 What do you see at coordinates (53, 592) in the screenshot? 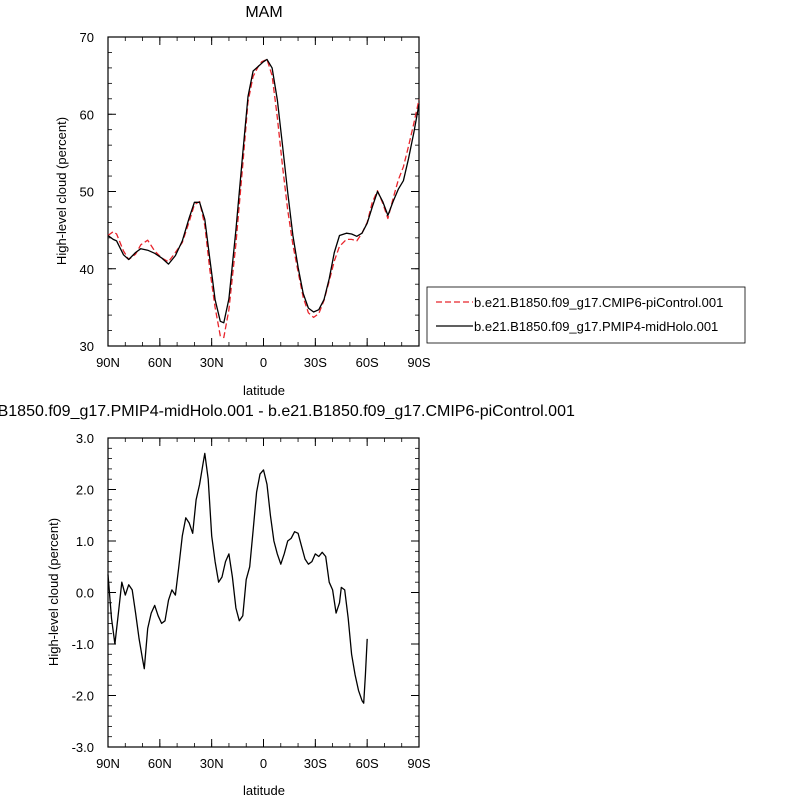
I see `panel-2-y-axis-label: High-level cloud (percent)` at bounding box center [53, 592].